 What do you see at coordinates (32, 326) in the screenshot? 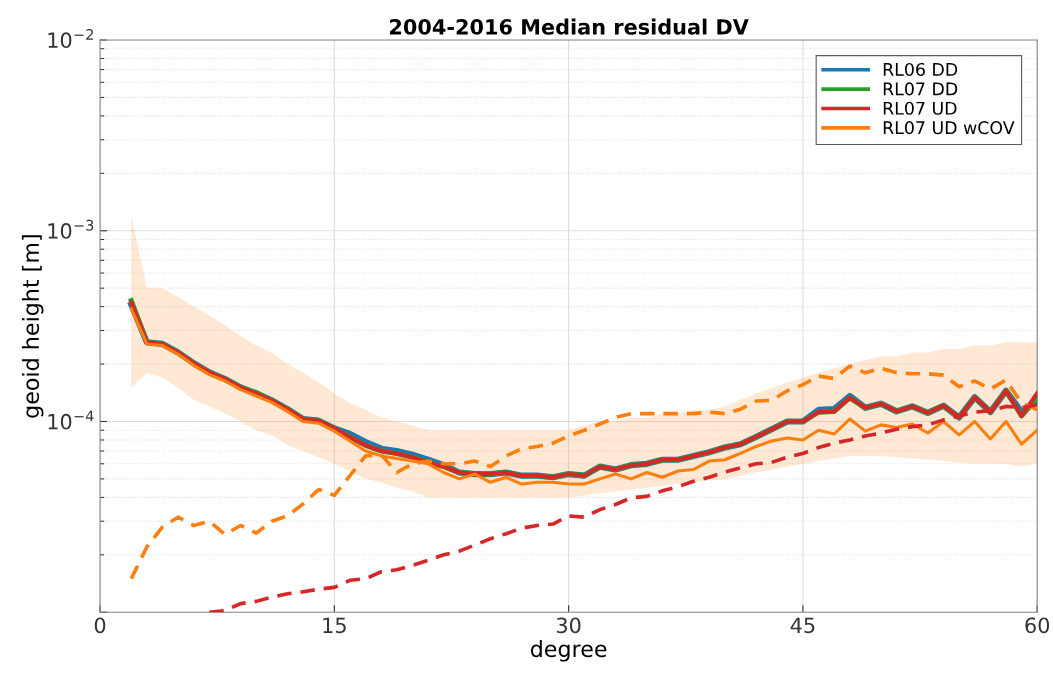
I see `y-axis-title: geoid height [m]` at bounding box center [32, 326].